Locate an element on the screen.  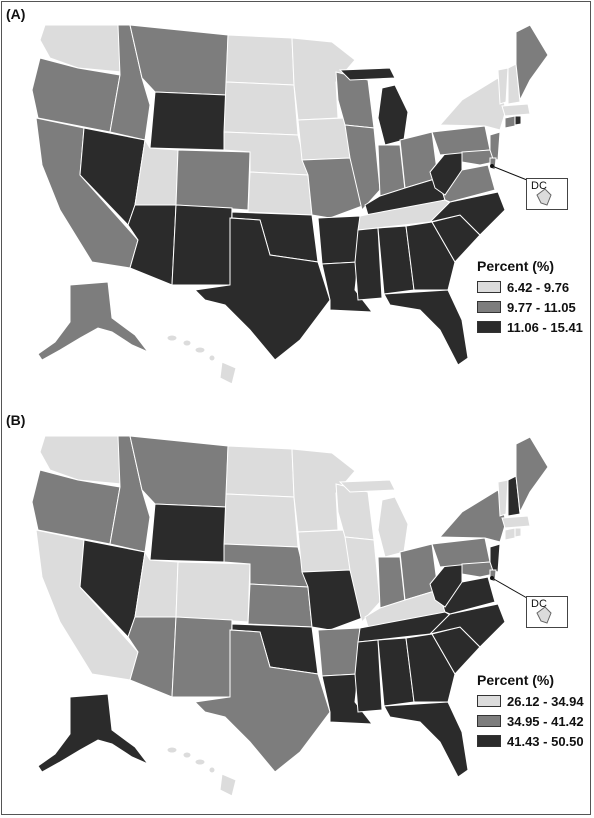
legend-item: 26.12 - 34.94 is located at coordinates (530, 701).